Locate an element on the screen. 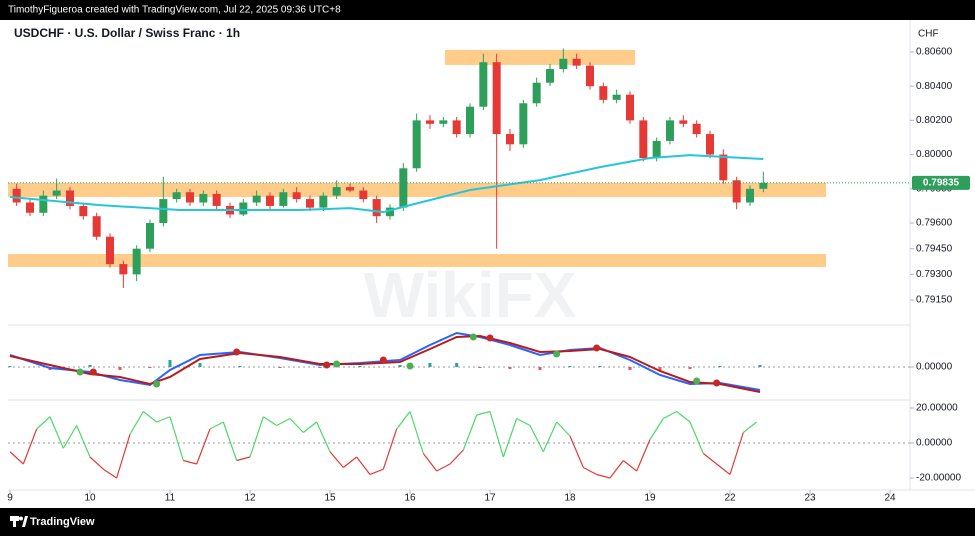  top-bar is located at coordinates (487, 10).